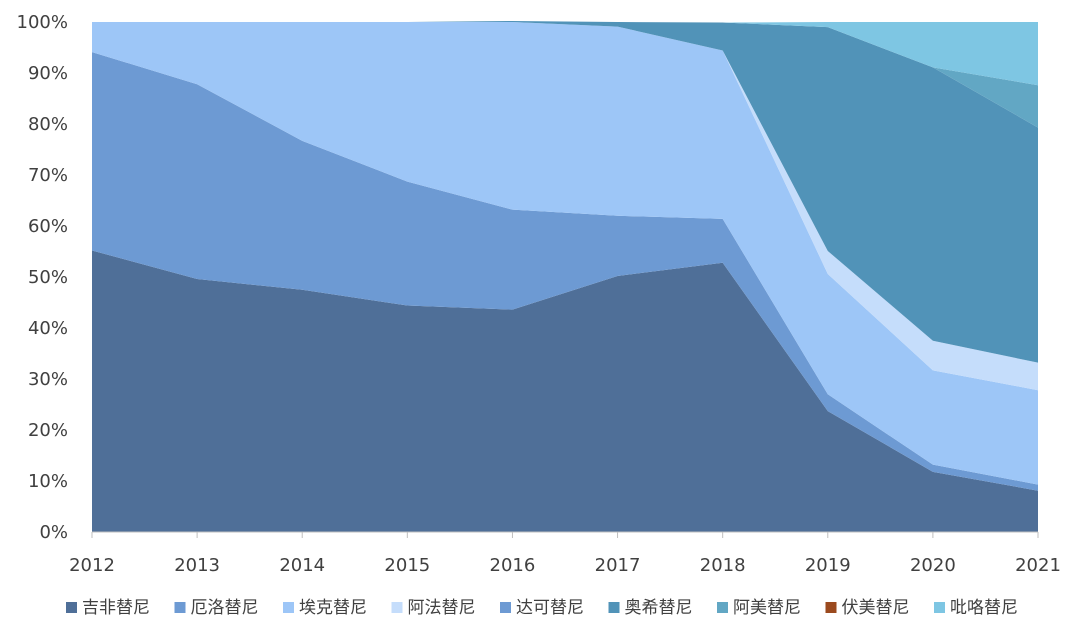 The image size is (1080, 631). Describe the element at coordinates (48, 73) in the screenshot. I see `y-tick-label: 90%` at that location.